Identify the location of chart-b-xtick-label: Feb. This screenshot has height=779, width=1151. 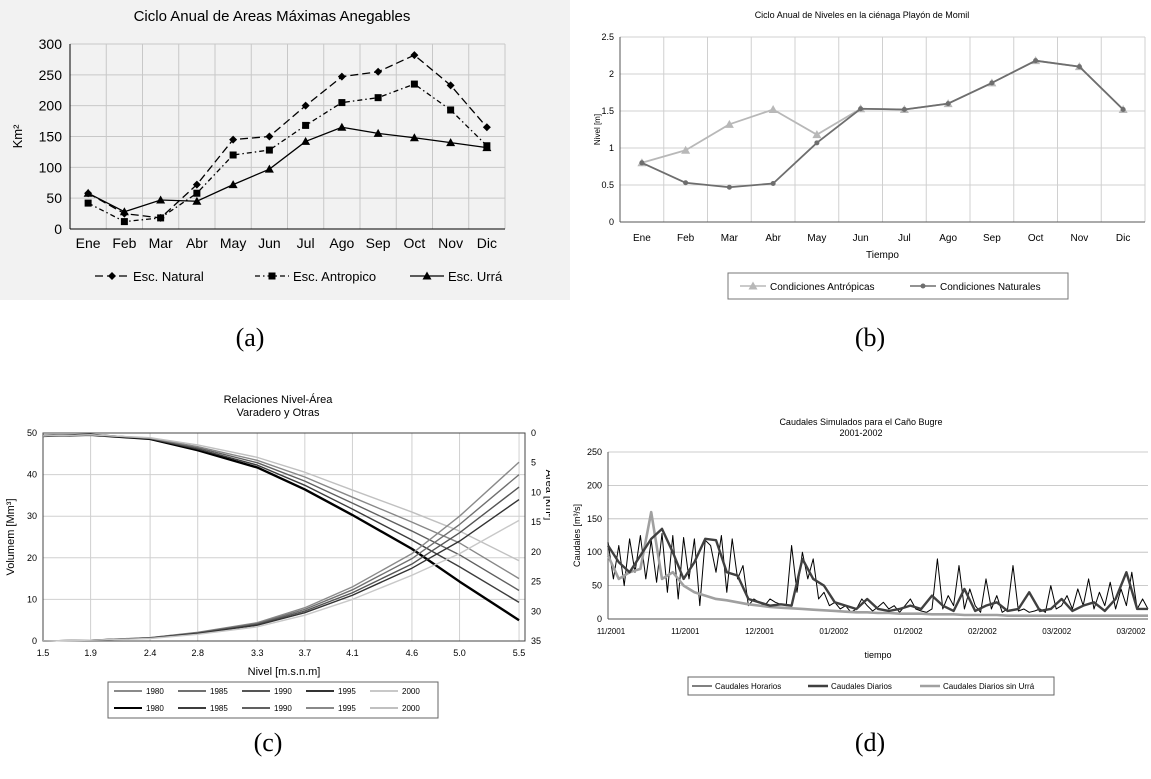
(686, 238).